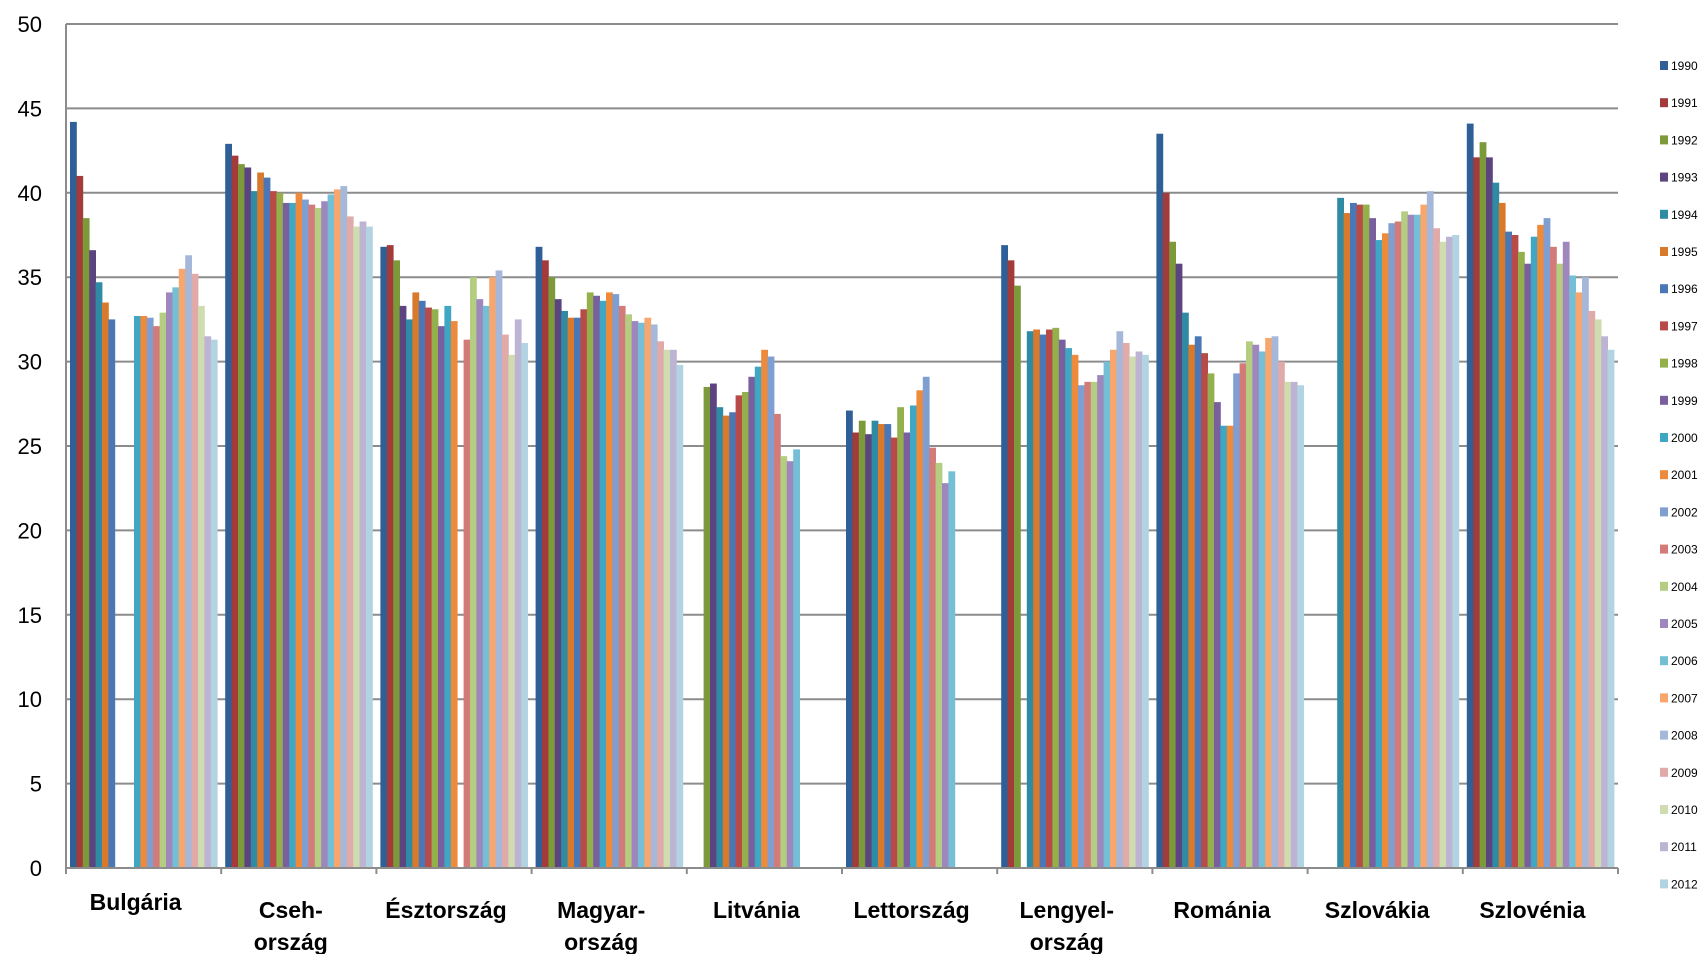 This screenshot has width=1704, height=954. Describe the element at coordinates (30, 446) in the screenshot. I see `y-tick-label: 25` at that location.